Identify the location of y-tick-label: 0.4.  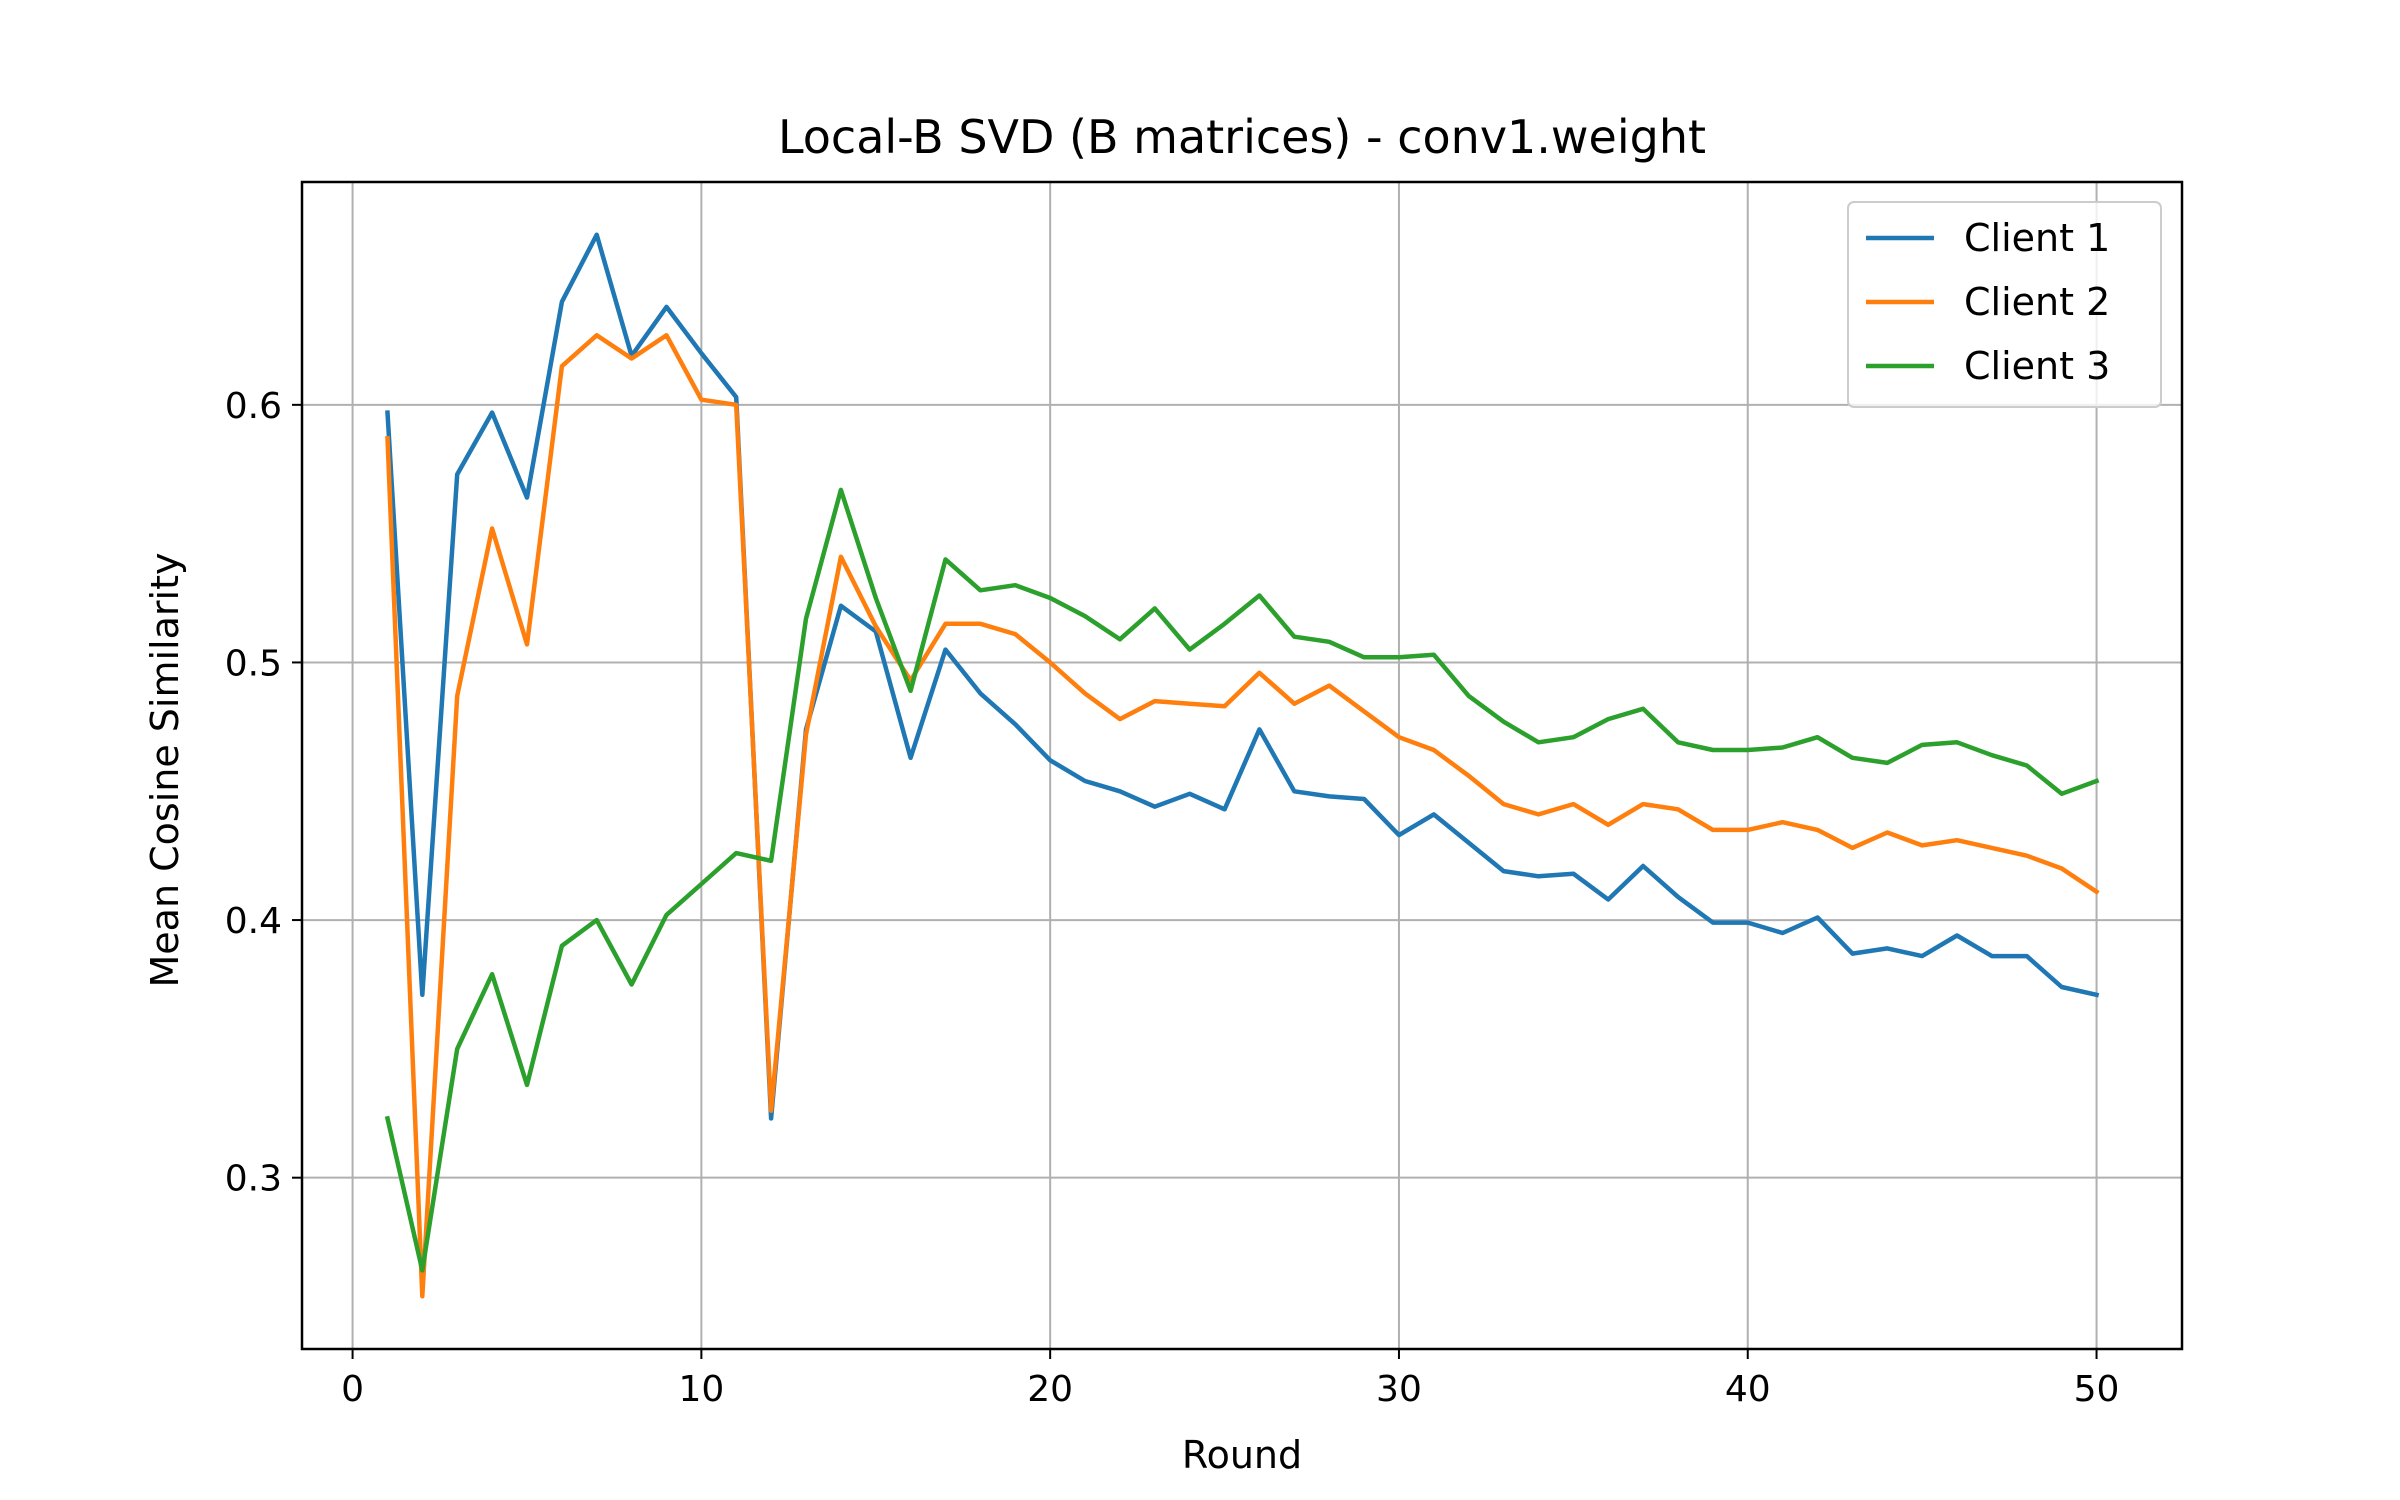
(253, 921).